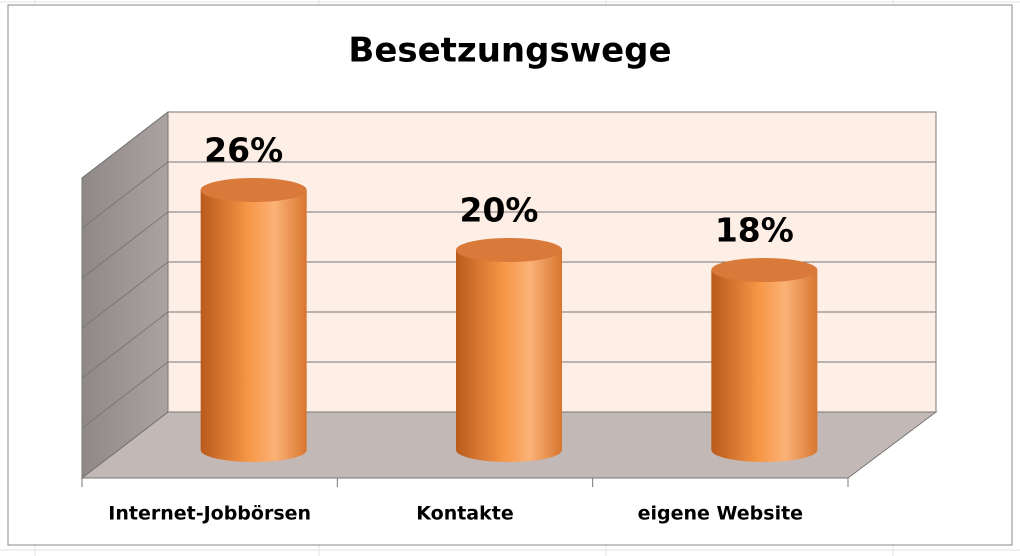 Image resolution: width=1020 pixels, height=556 pixels. Describe the element at coordinates (243, 150) in the screenshot. I see `value-label: 26%` at that location.